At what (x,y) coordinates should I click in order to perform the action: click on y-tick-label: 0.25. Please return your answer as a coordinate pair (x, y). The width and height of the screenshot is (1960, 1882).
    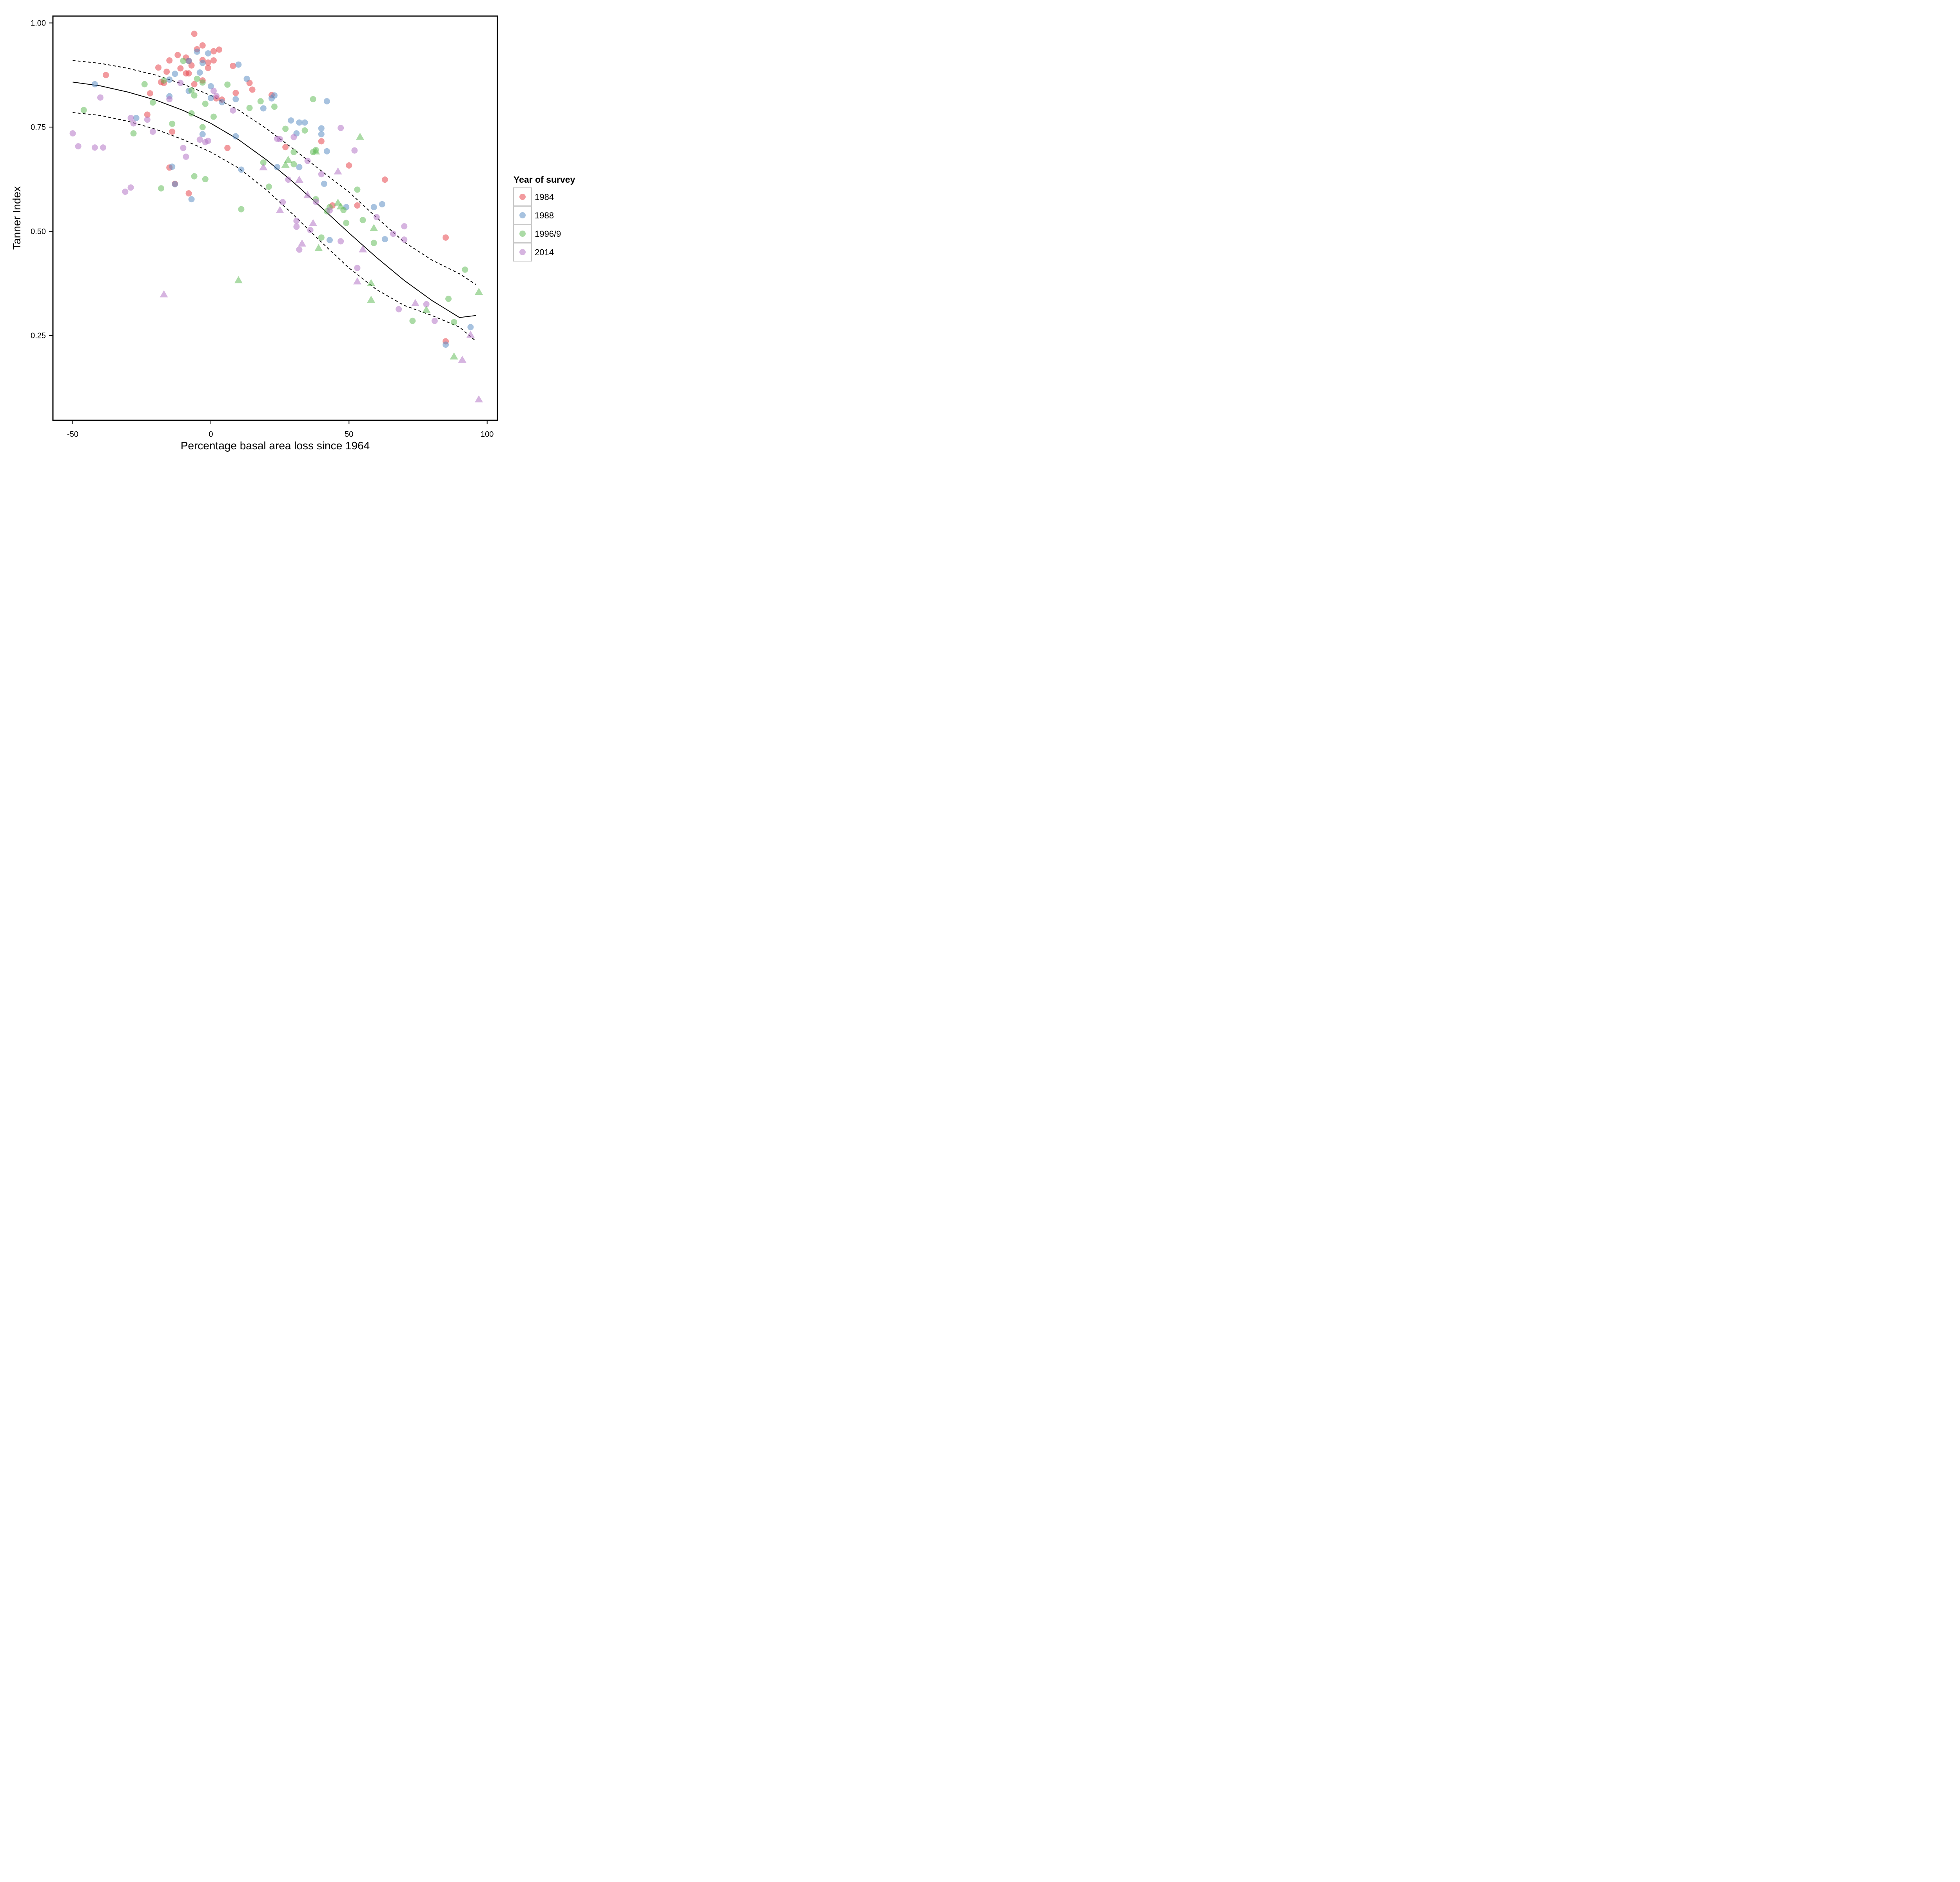
    Looking at the image, I should click on (38, 336).